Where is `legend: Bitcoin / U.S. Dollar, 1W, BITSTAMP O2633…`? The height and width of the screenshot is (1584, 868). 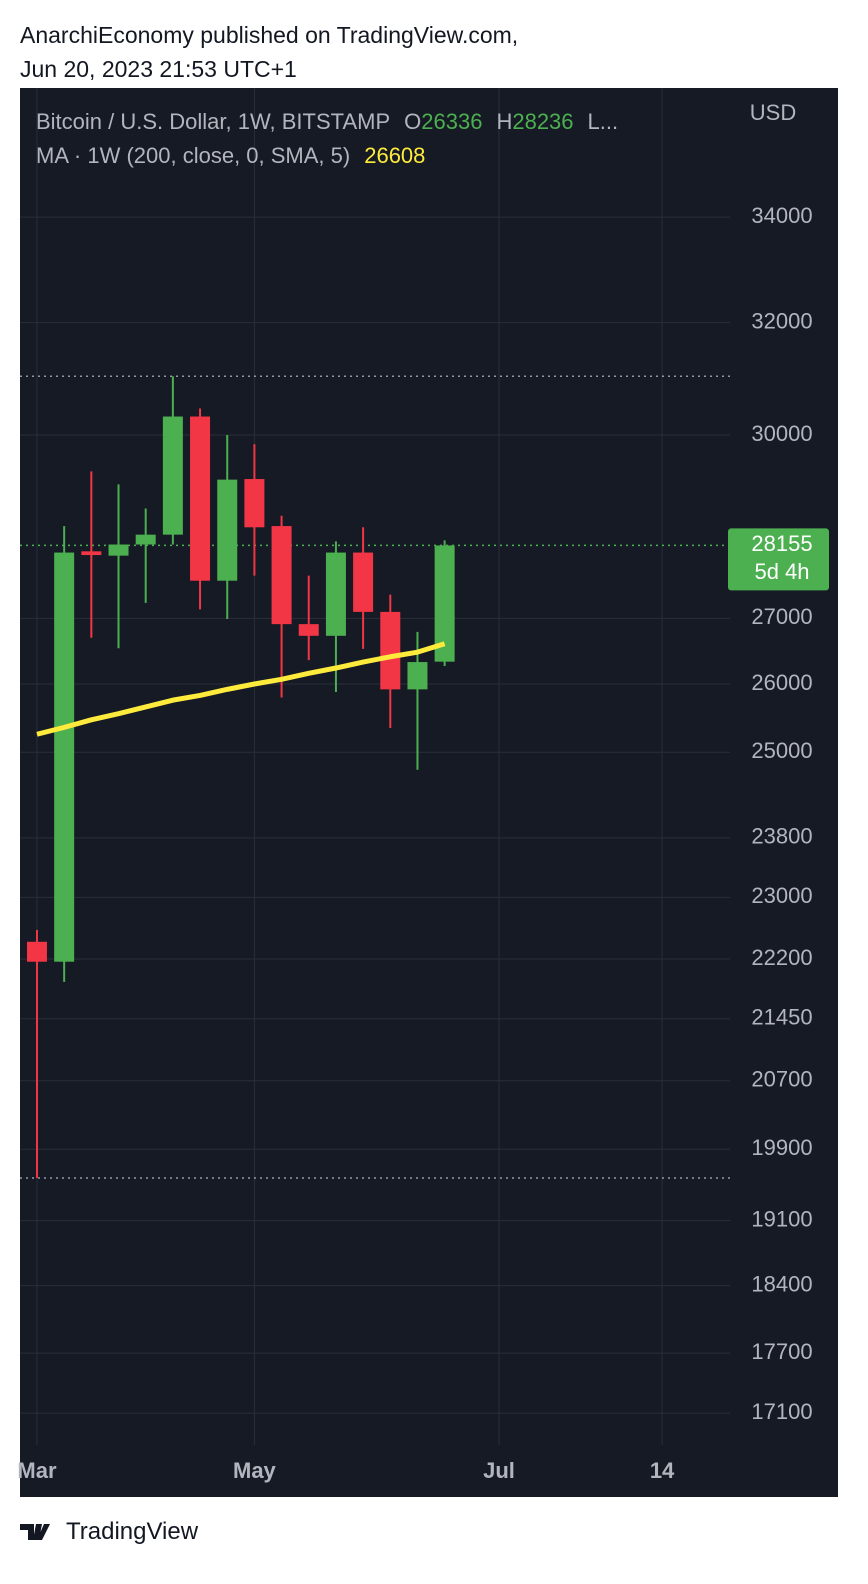 legend: Bitcoin / U.S. Dollar, 1W, BITSTAMP O2633… is located at coordinates (327, 121).